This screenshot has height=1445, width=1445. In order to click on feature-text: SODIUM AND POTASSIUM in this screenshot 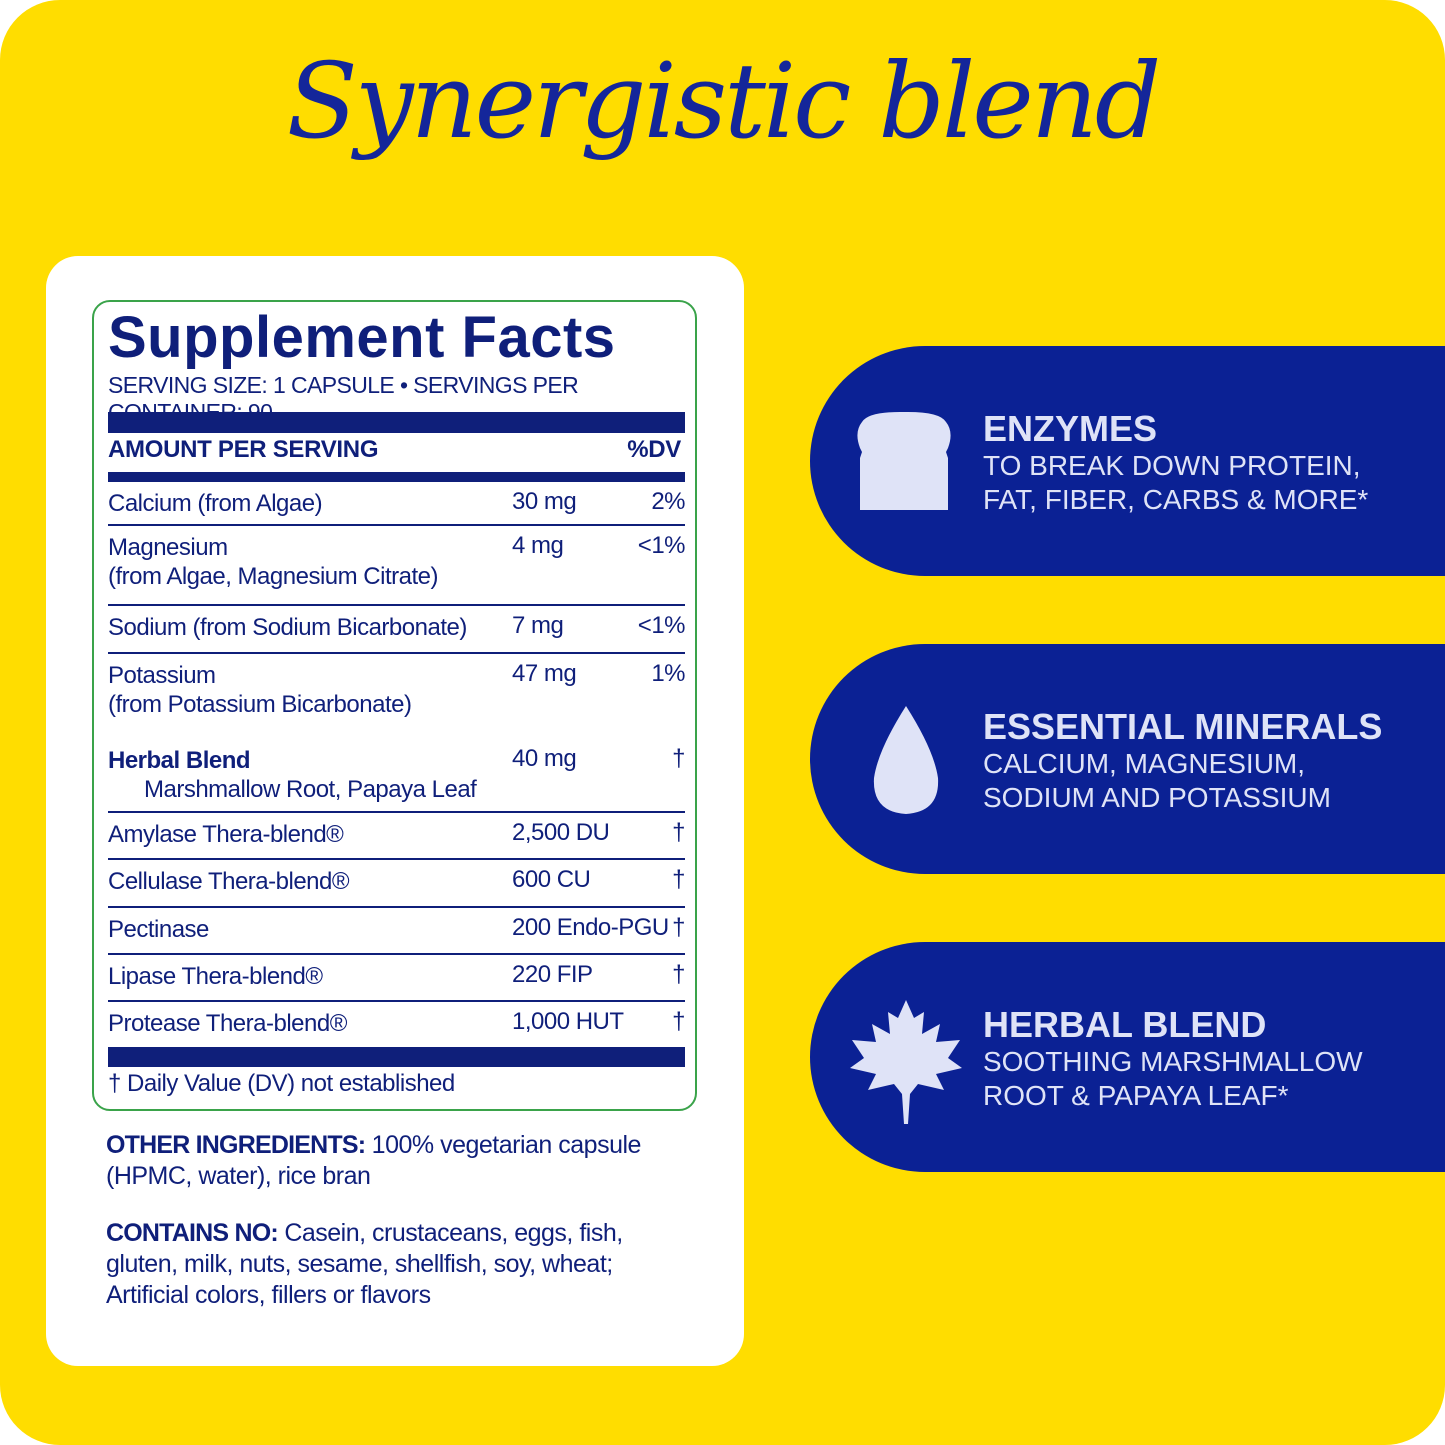, I will do `click(1157, 797)`.